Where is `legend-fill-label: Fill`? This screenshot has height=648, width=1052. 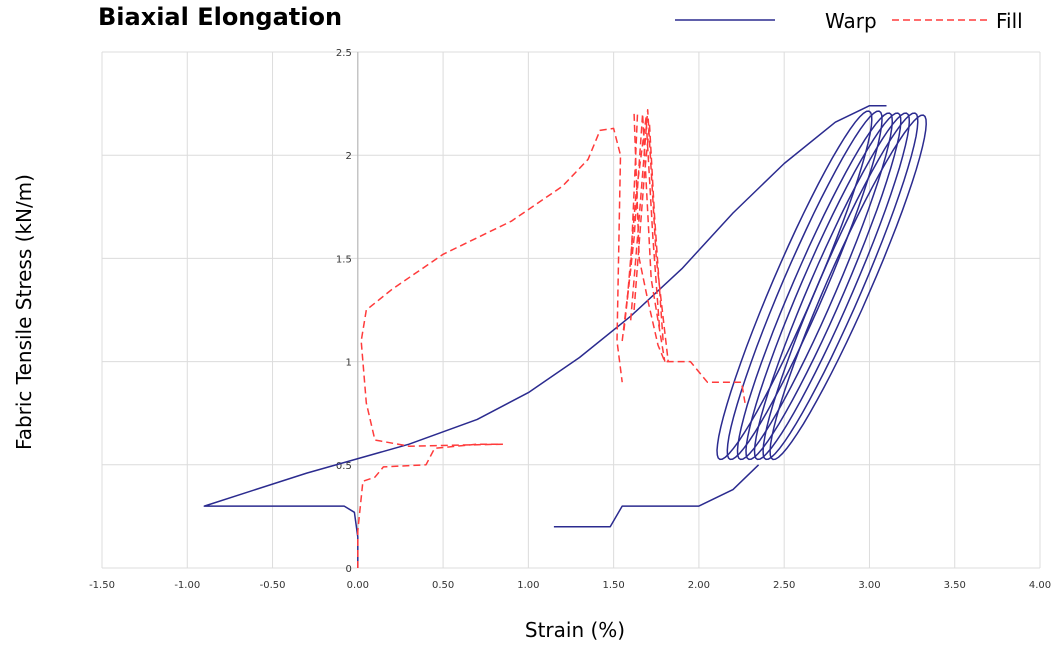
legend-fill-label: Fill is located at coordinates (1009, 21).